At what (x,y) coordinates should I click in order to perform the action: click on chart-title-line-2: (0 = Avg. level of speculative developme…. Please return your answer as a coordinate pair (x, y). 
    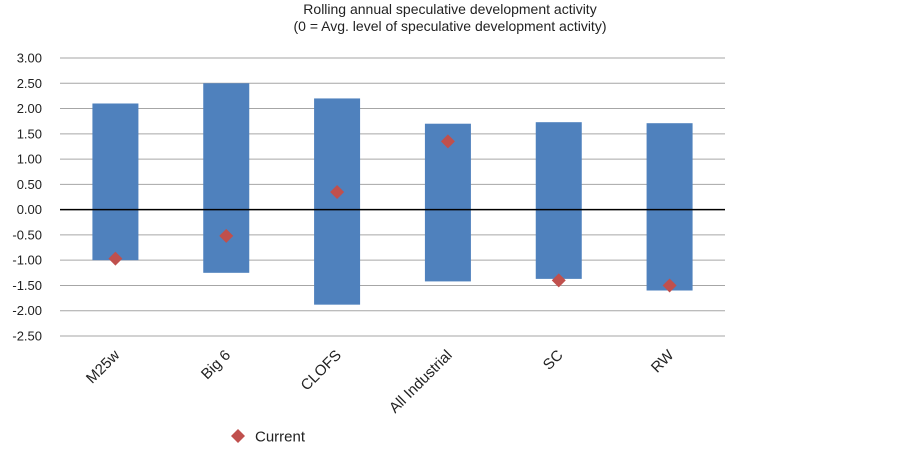
    Looking at the image, I should click on (450, 26).